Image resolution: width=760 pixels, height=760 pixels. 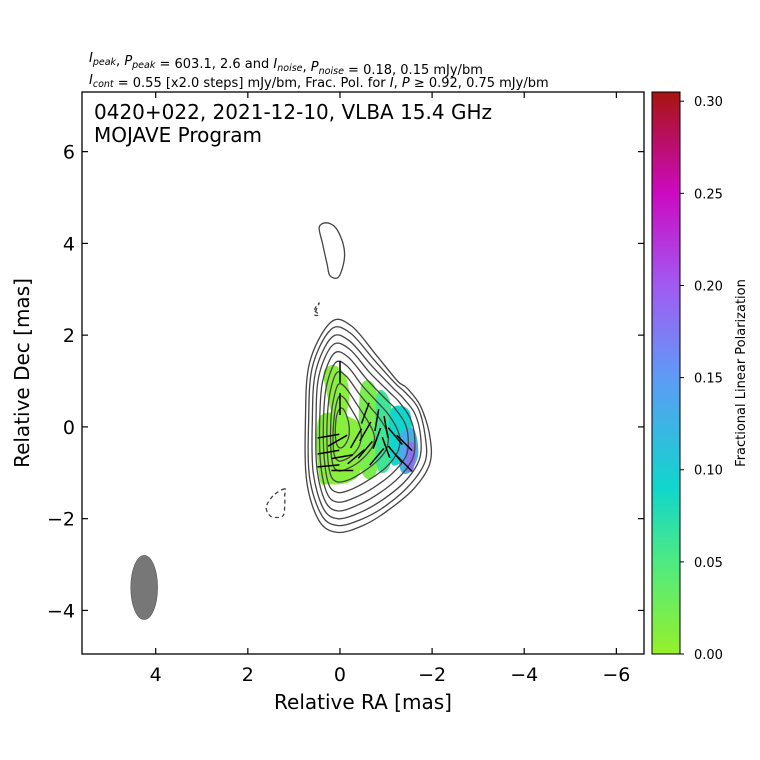 I want to click on colorbar, so click(x=666, y=373).